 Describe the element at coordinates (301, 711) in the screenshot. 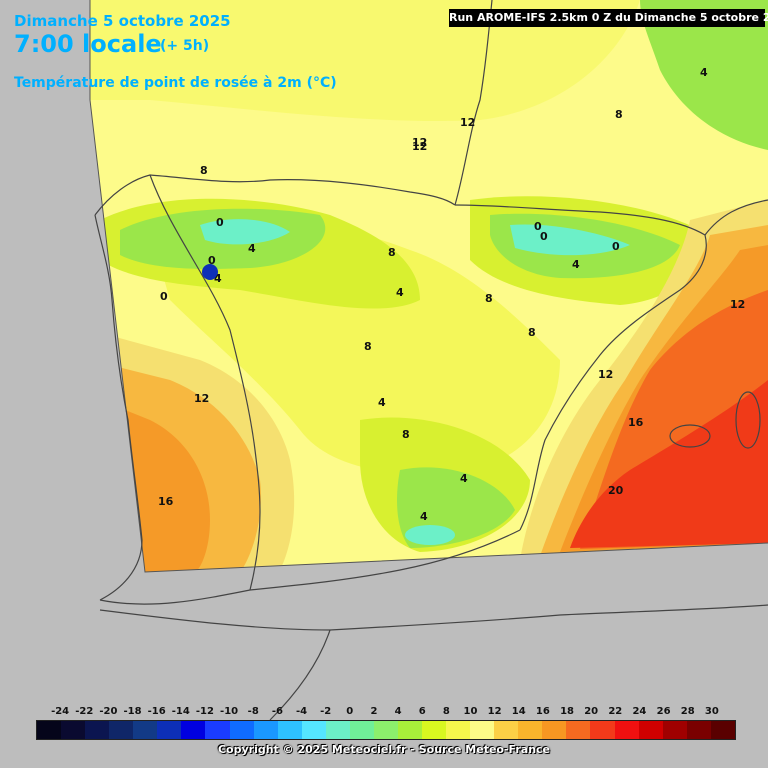

I see `legend-tick-label: -4` at that location.